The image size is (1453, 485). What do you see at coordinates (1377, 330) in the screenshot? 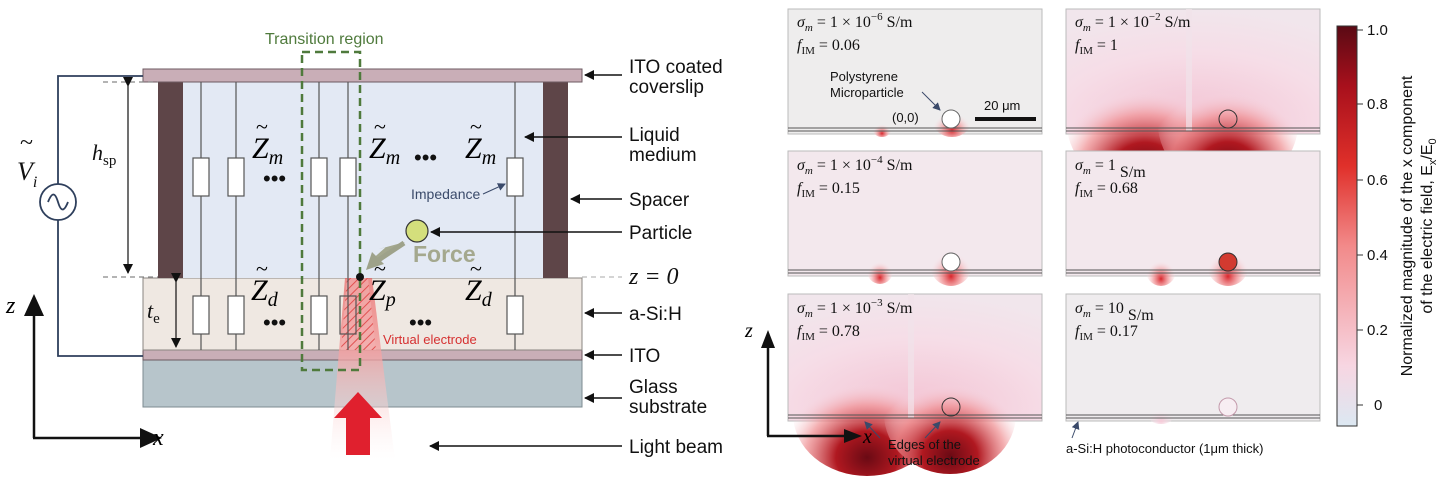
I see `colorbar-tick-5: 0.2` at bounding box center [1377, 330].